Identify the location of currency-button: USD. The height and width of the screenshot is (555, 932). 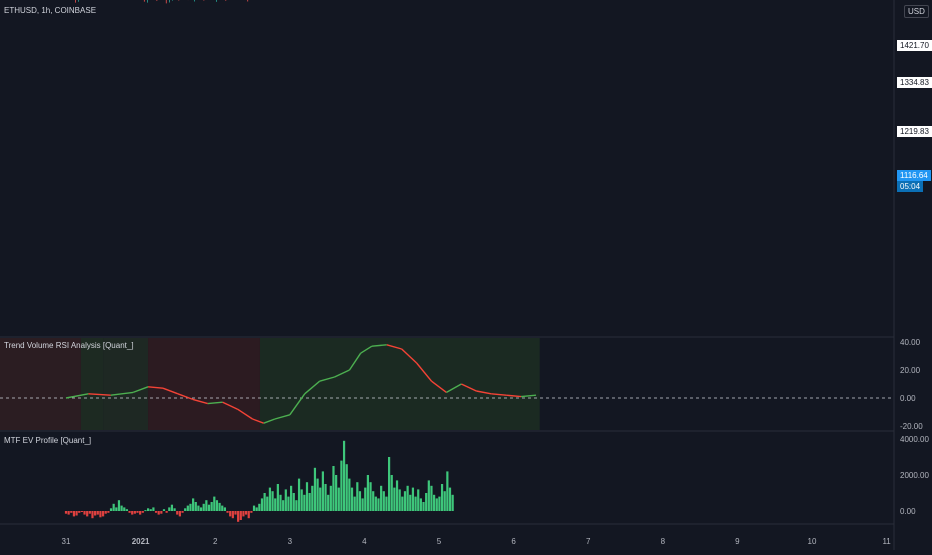
(916, 11).